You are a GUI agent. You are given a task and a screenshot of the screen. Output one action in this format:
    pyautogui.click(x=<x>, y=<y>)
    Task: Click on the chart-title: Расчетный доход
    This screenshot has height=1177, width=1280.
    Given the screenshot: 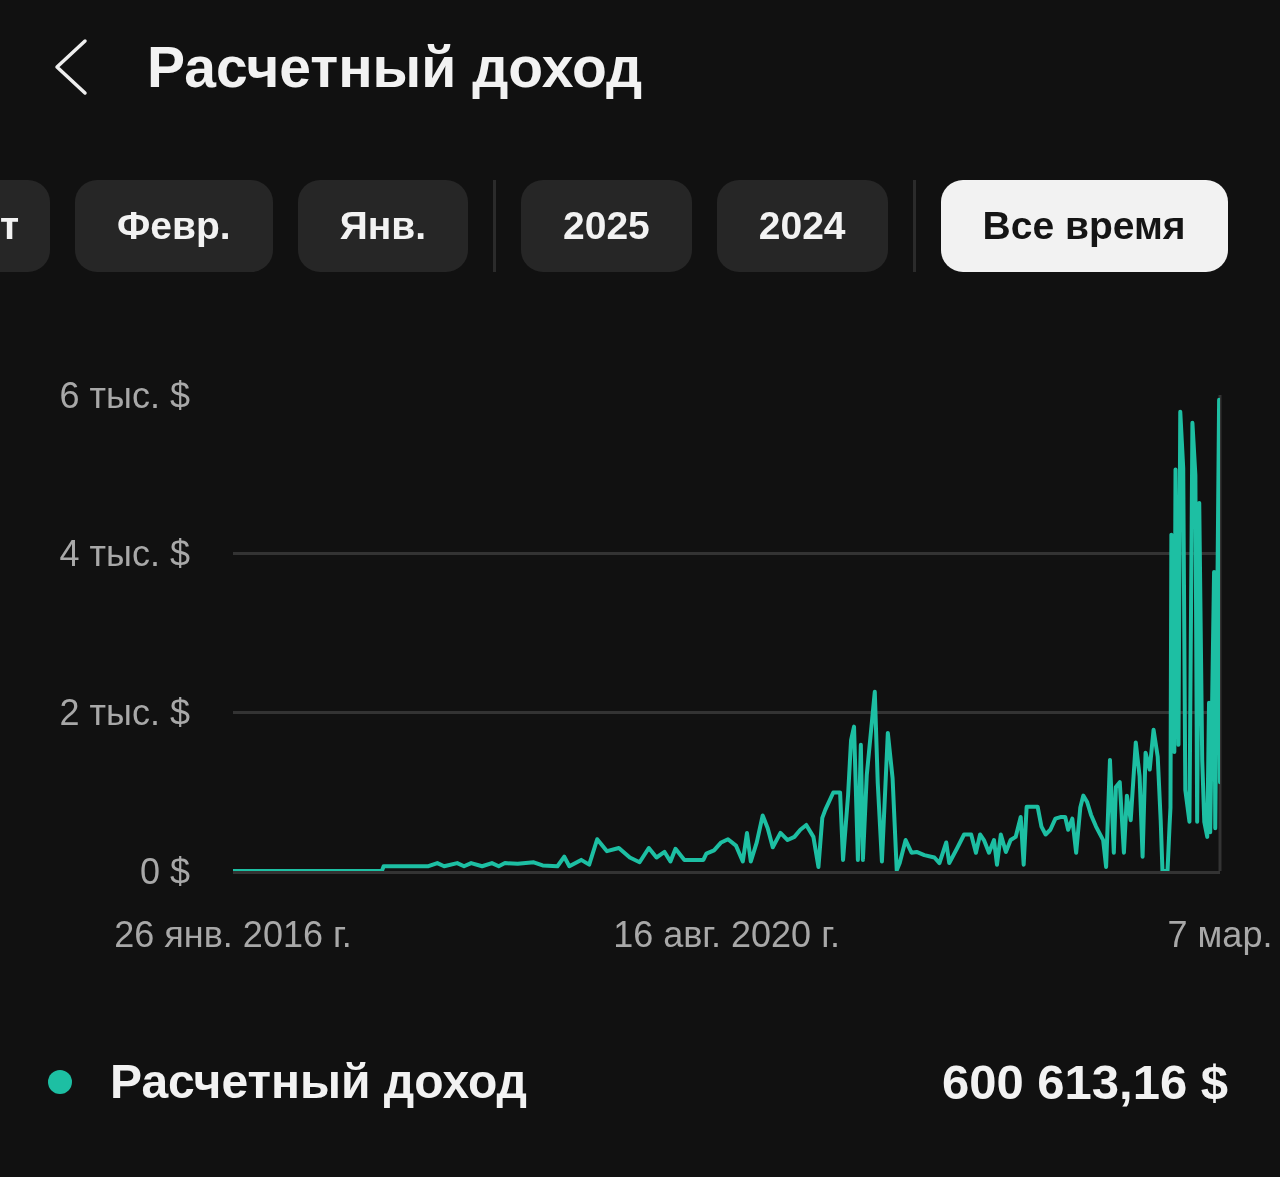 What is the action you would take?
    pyautogui.click(x=395, y=67)
    